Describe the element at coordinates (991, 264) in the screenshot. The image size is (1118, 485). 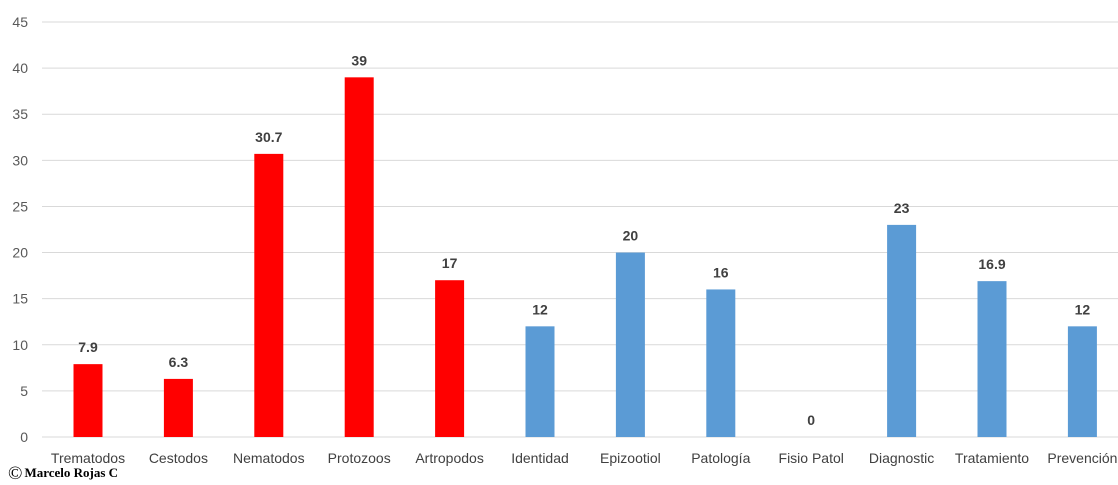
I see `data-label: 16.9` at that location.